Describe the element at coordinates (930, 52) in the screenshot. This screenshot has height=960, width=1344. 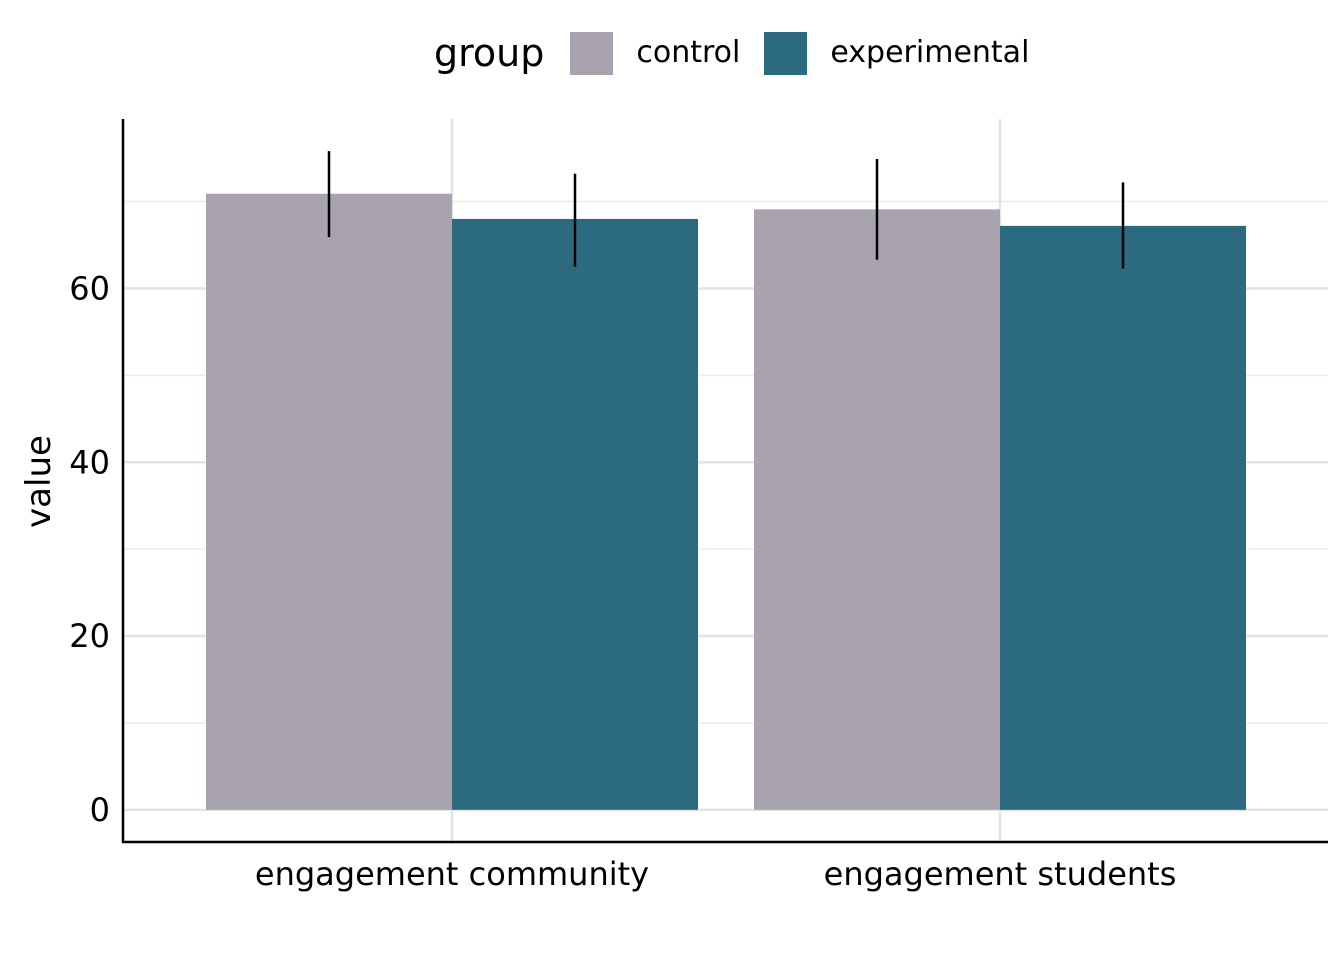
I see `legend-label-experimental: experimental` at that location.